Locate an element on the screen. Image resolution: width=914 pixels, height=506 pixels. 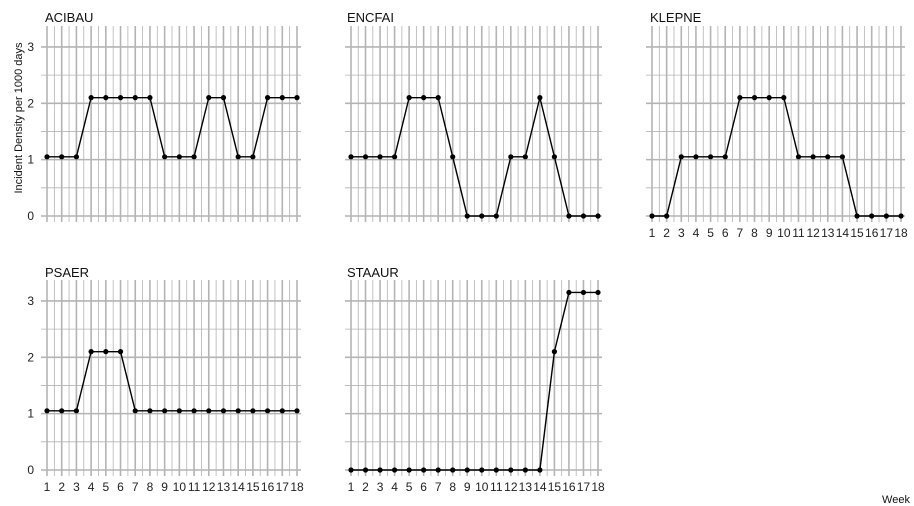
x-tick-label: 2 is located at coordinates (365, 487).